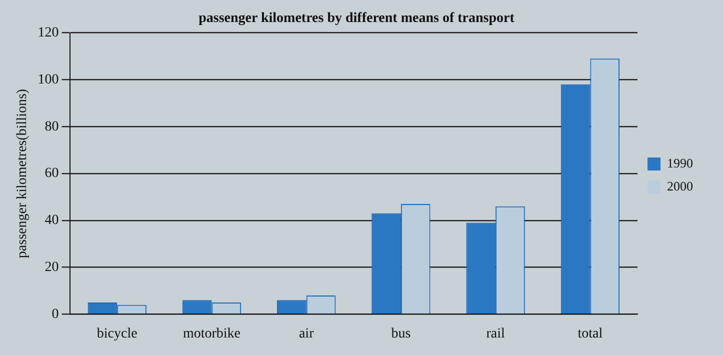 Image resolution: width=723 pixels, height=355 pixels. Describe the element at coordinates (48, 32) in the screenshot. I see `y-tick-label: 120` at that location.